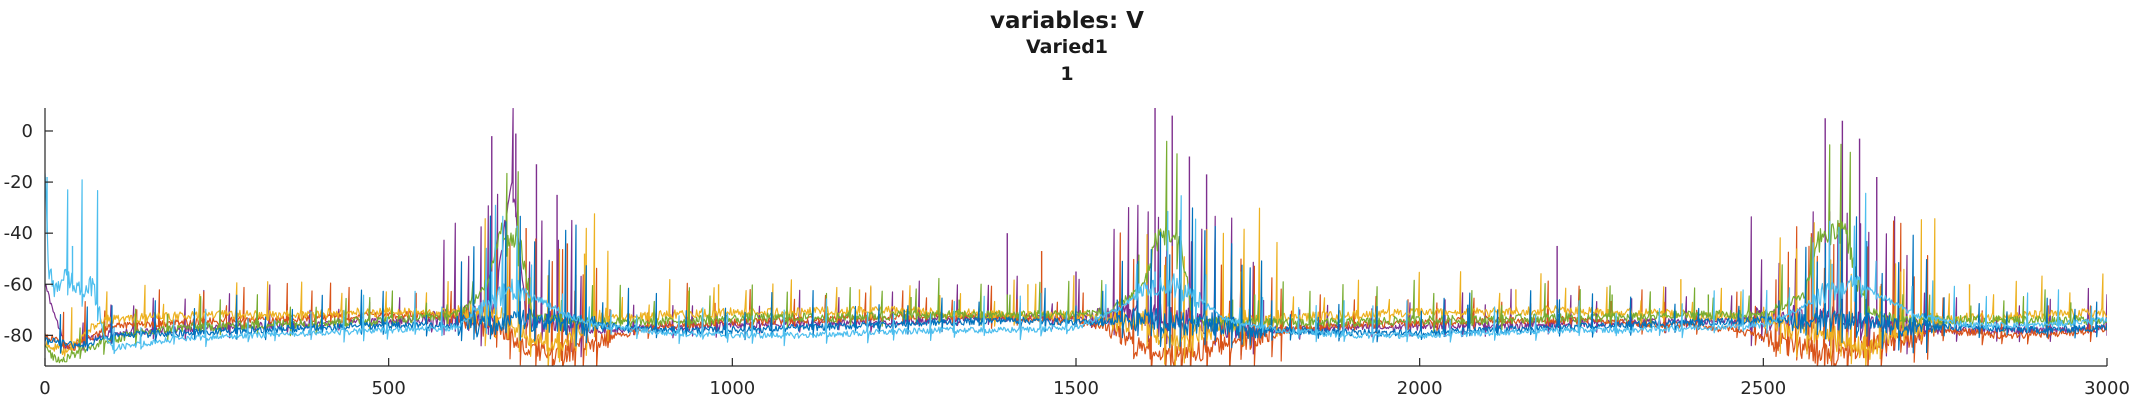  Describe the element at coordinates (18, 335) in the screenshot. I see `y-tick-label: -80` at that location.